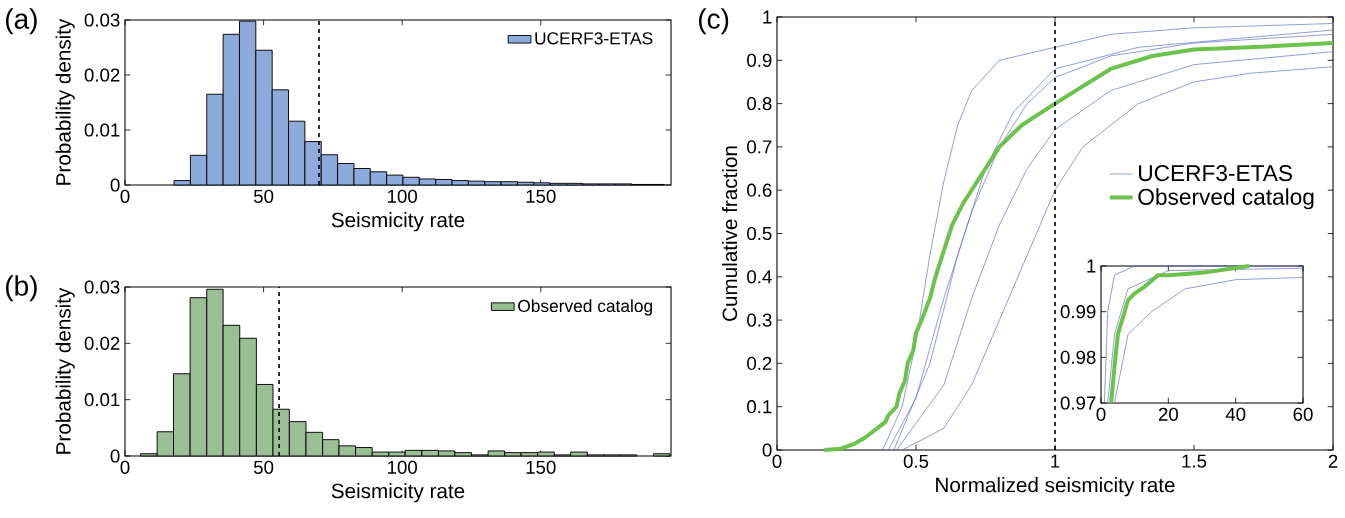  Describe the element at coordinates (1235, 414) in the screenshot. I see `x-tick-label: 40` at that location.